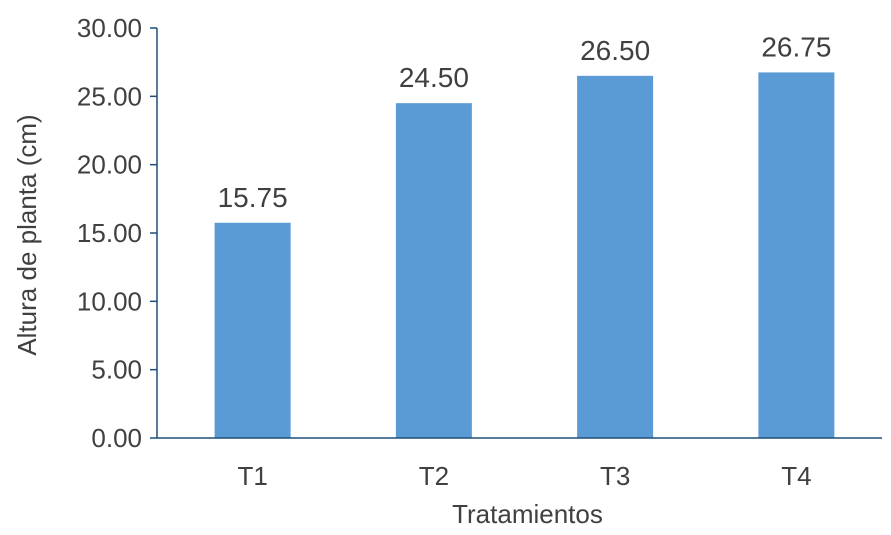 The width and height of the screenshot is (891, 535). What do you see at coordinates (252, 330) in the screenshot?
I see `bar-t1` at bounding box center [252, 330].